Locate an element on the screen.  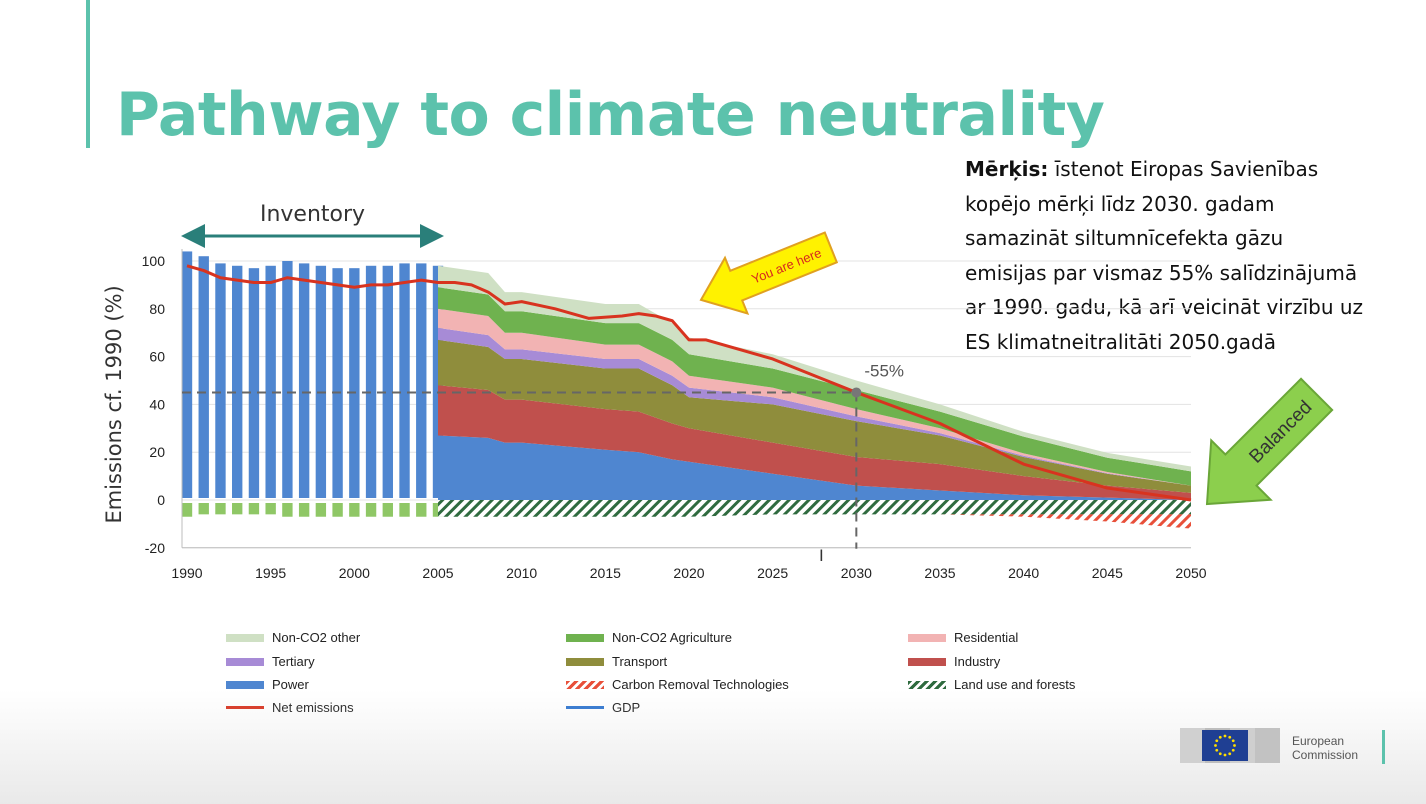
legend-label: Carbon Removal Technologies is located at coordinates (700, 684).